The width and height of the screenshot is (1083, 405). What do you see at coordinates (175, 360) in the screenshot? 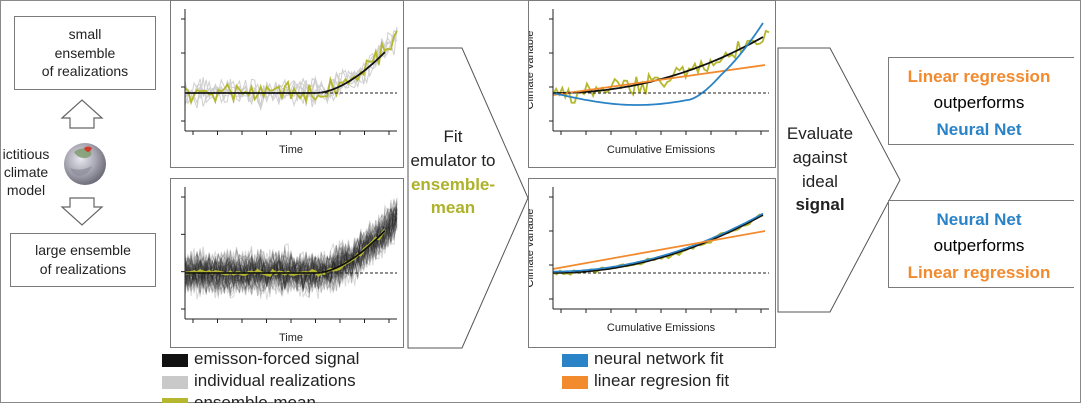
I see `legend-swatch-signal` at bounding box center [175, 360].